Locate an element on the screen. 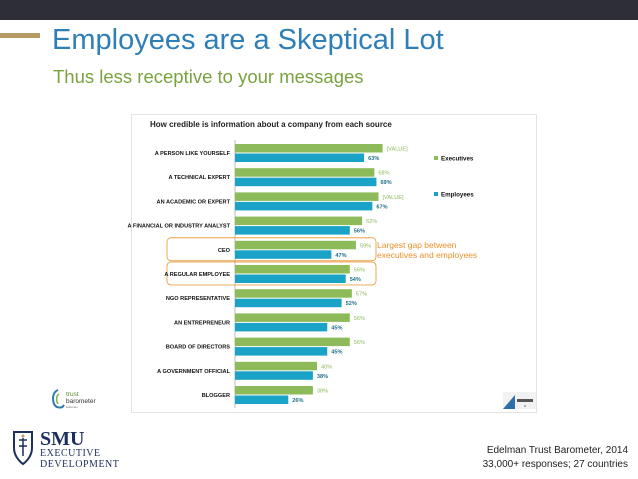 This screenshot has height=479, width=638. source-line-1: Edelman Trust Barometer, 2014 is located at coordinates (557, 450).